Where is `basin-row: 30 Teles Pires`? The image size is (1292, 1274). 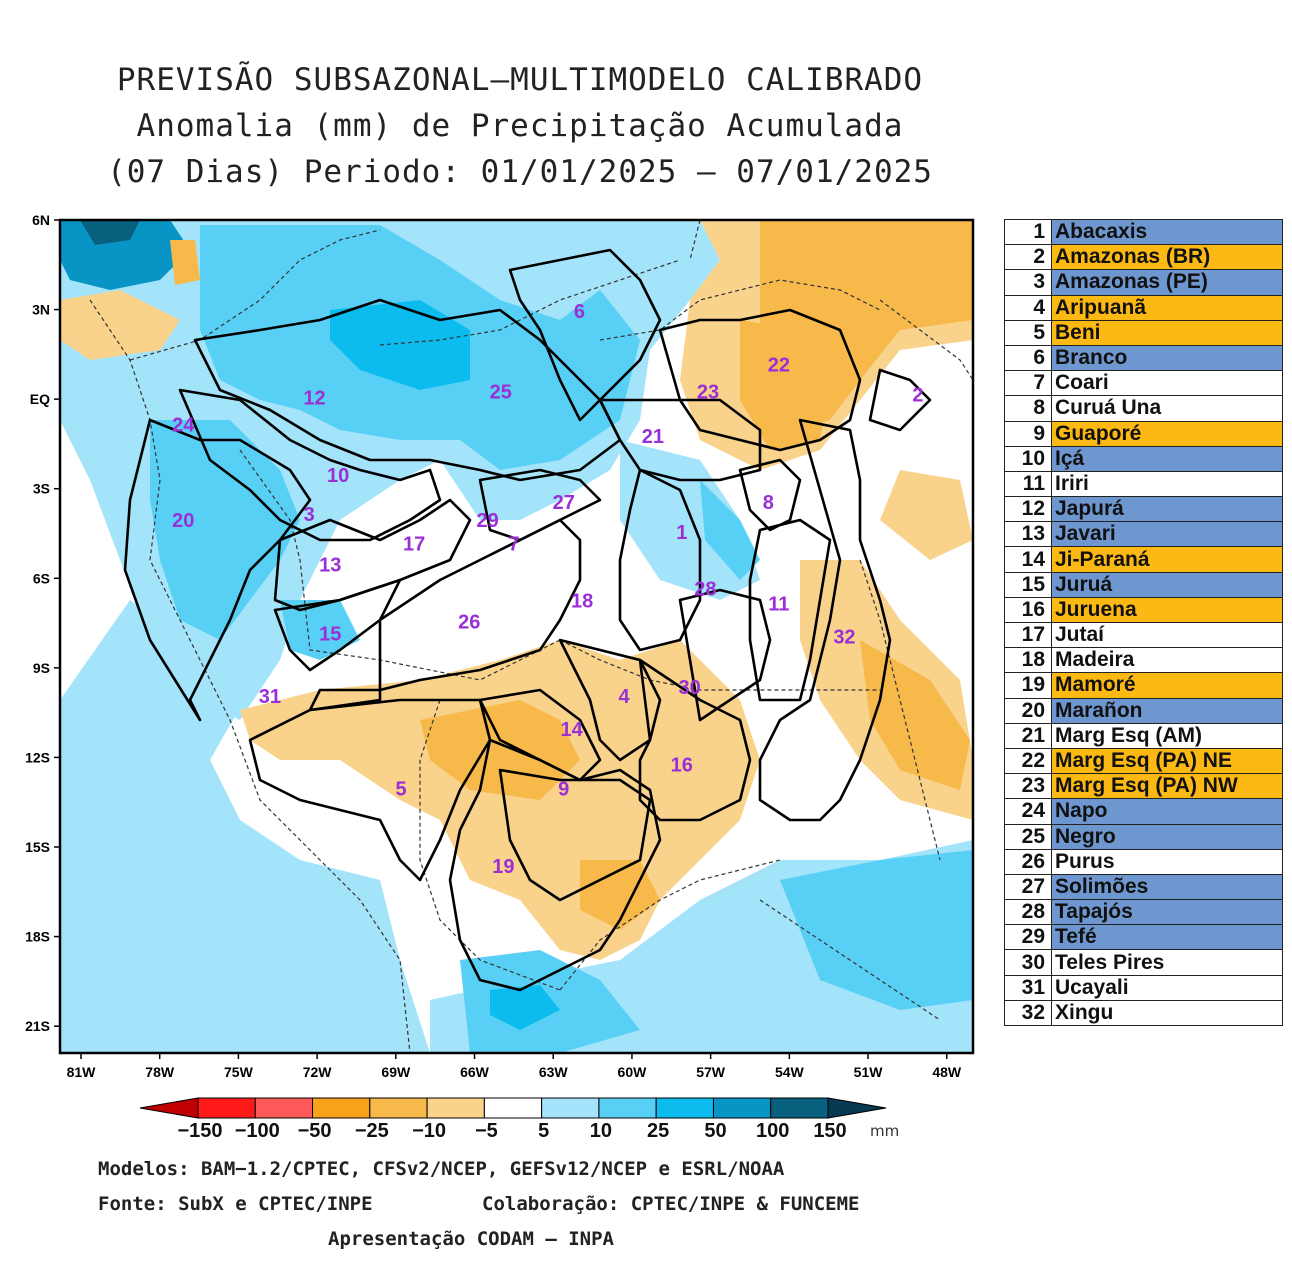
basin-row: 30 Teles Pires is located at coordinates (1143, 962).